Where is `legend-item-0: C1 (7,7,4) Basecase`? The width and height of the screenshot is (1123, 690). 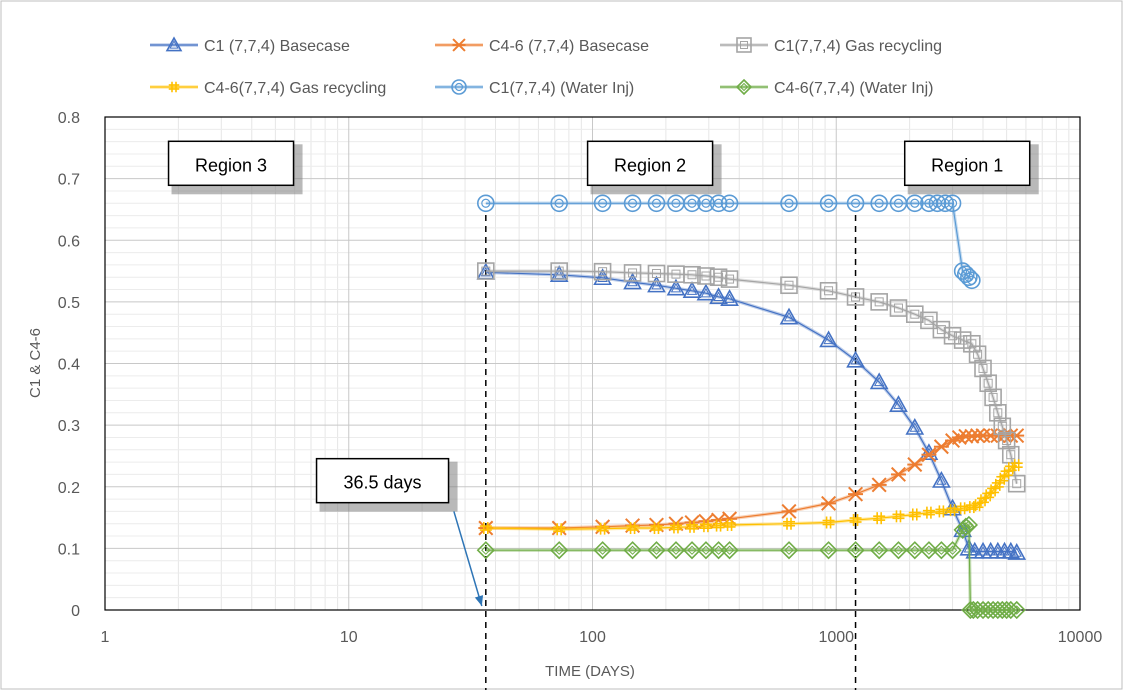 legend-item-0: C1 (7,7,4) Basecase is located at coordinates (250, 45).